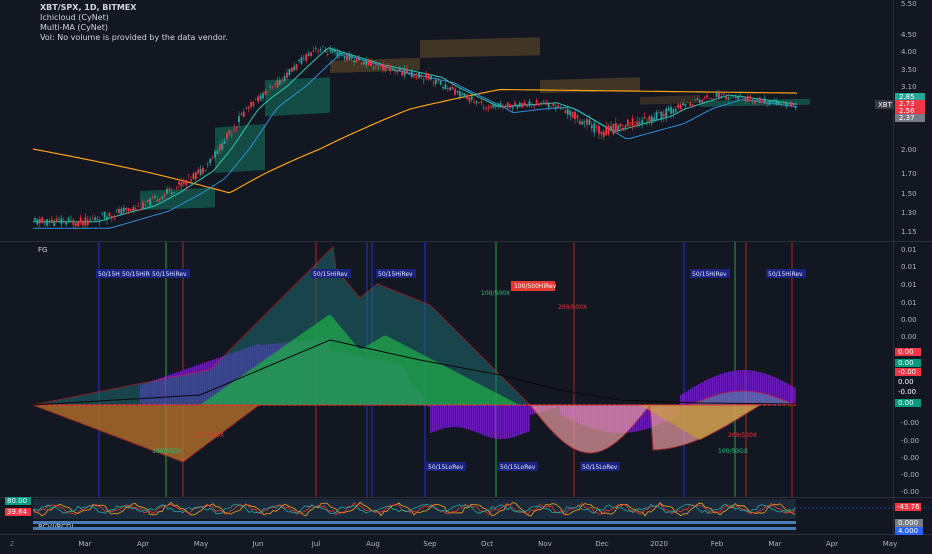 The width and height of the screenshot is (932, 554). What do you see at coordinates (360, 359) in the screenshot?
I see `fg-inner-fill` at bounding box center [360, 359].